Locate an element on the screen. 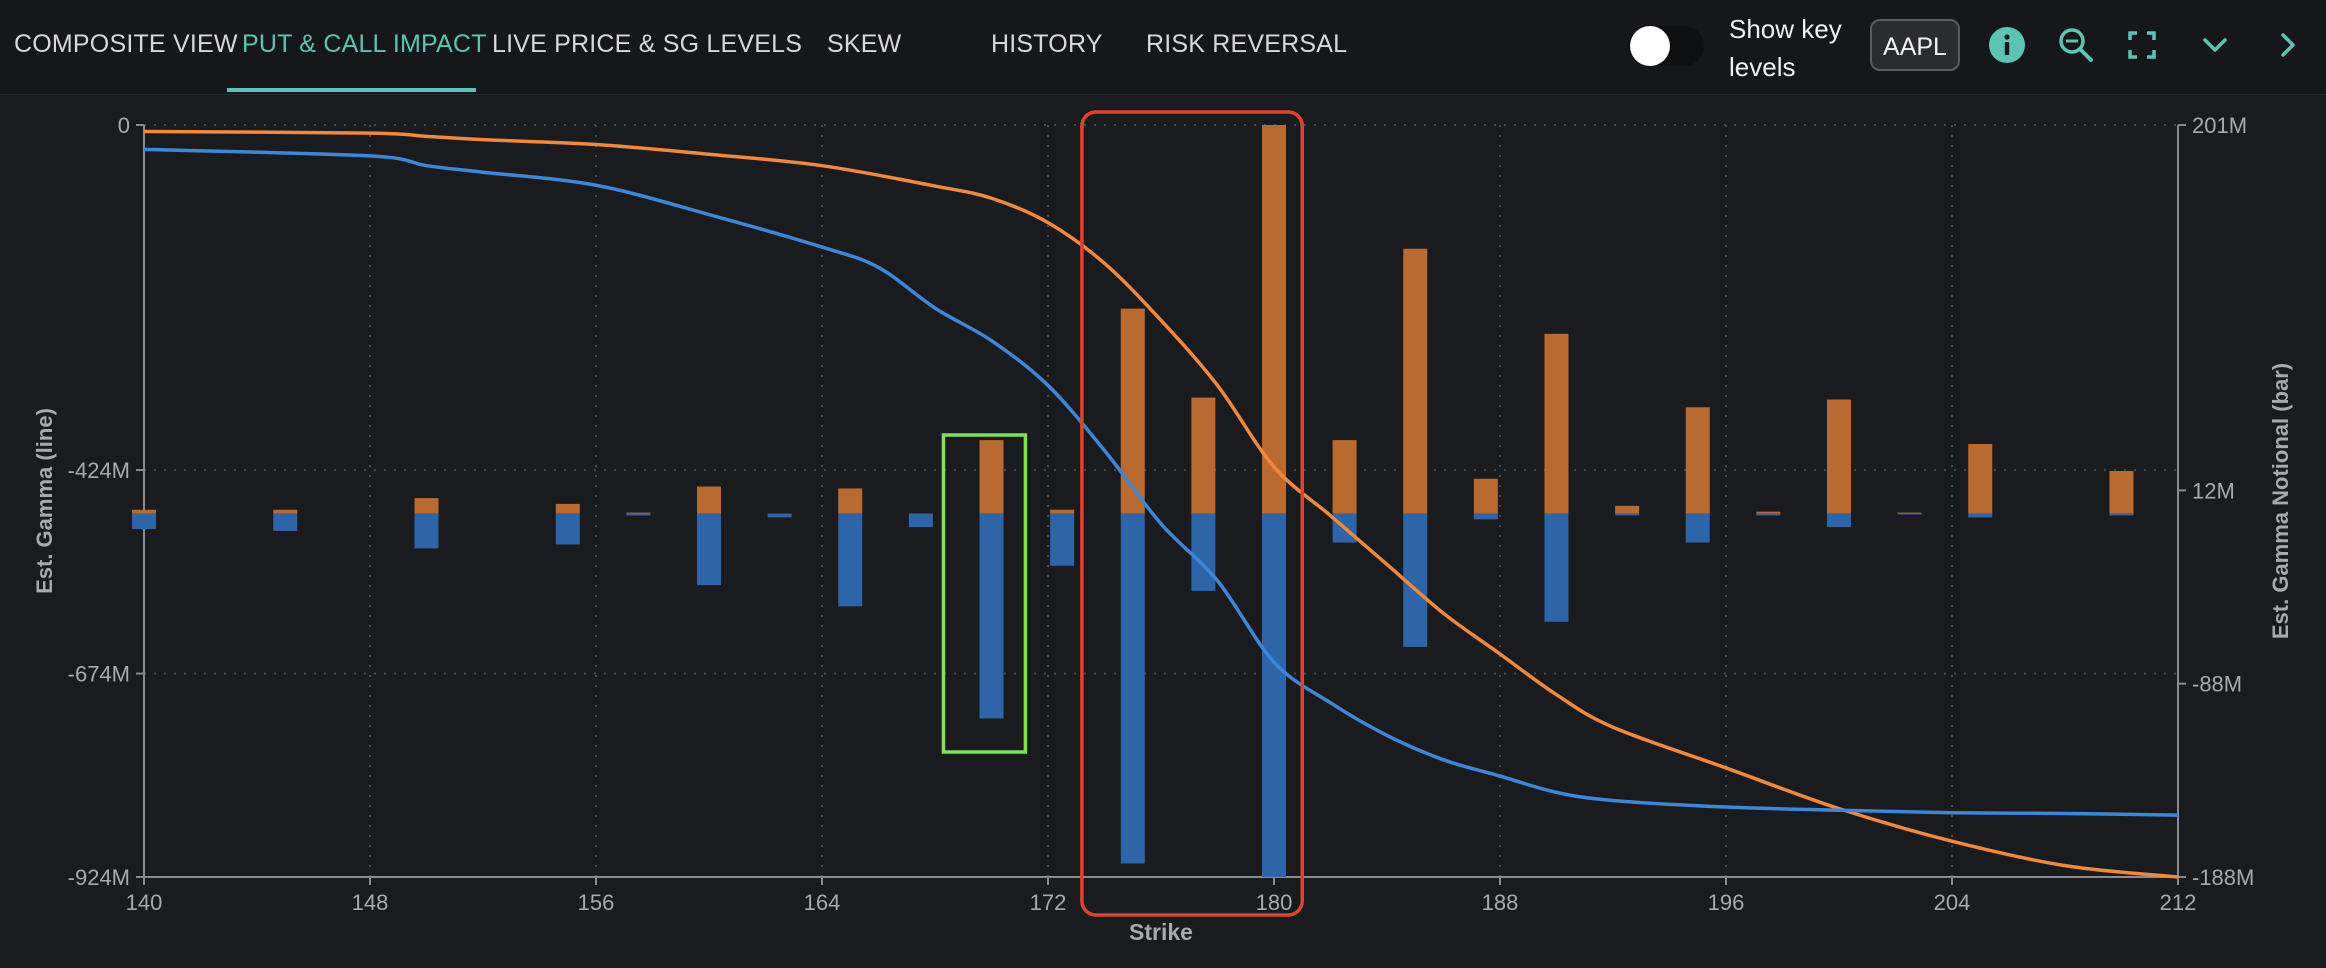 Image resolution: width=2326 pixels, height=968 pixels. zoom-out-icon is located at coordinates (2076, 45).